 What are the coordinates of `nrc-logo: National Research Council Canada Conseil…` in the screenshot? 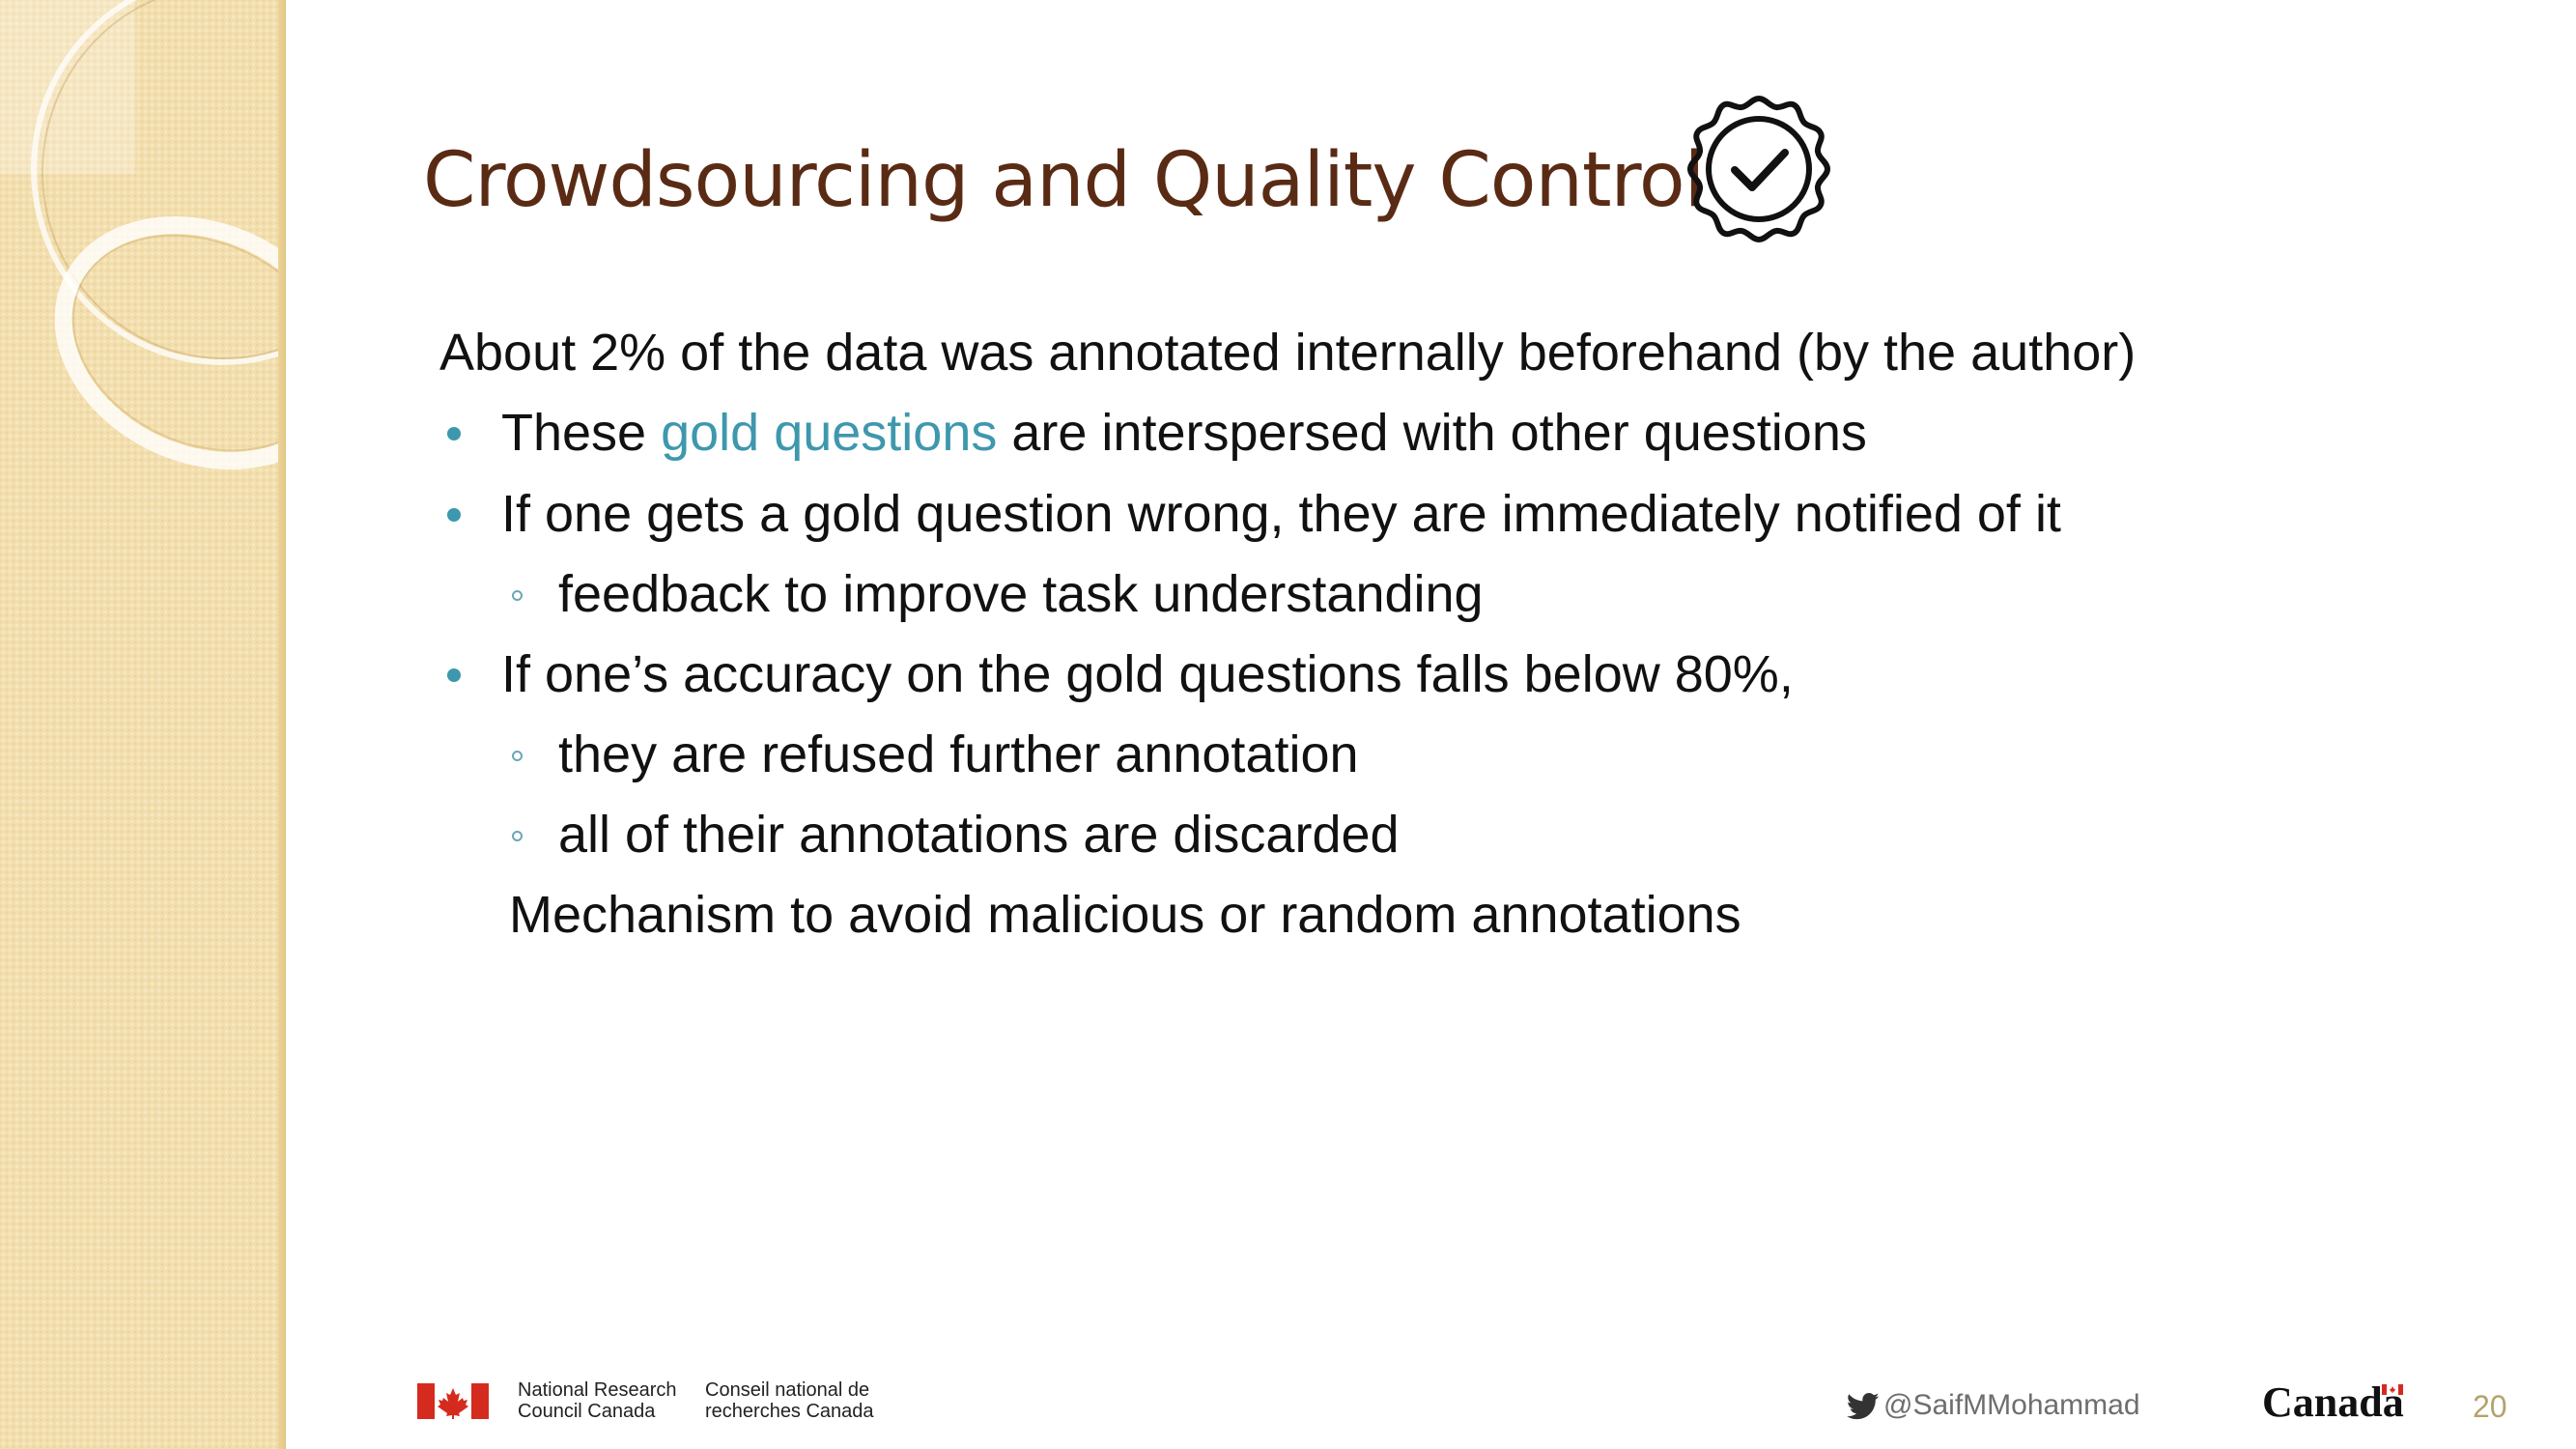 It's located at (668, 1402).